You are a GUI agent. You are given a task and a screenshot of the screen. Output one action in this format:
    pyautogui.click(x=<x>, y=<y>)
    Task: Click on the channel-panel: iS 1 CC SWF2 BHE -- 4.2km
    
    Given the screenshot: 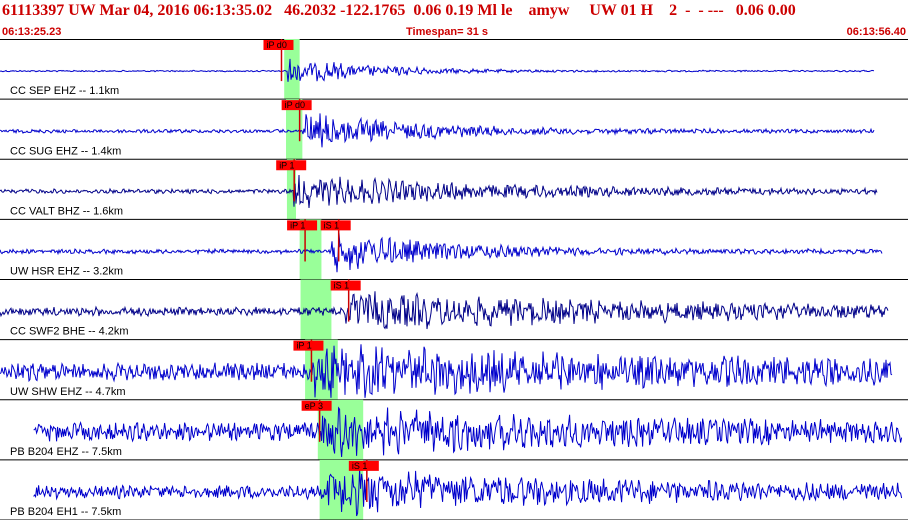 What is the action you would take?
    pyautogui.click(x=454, y=310)
    